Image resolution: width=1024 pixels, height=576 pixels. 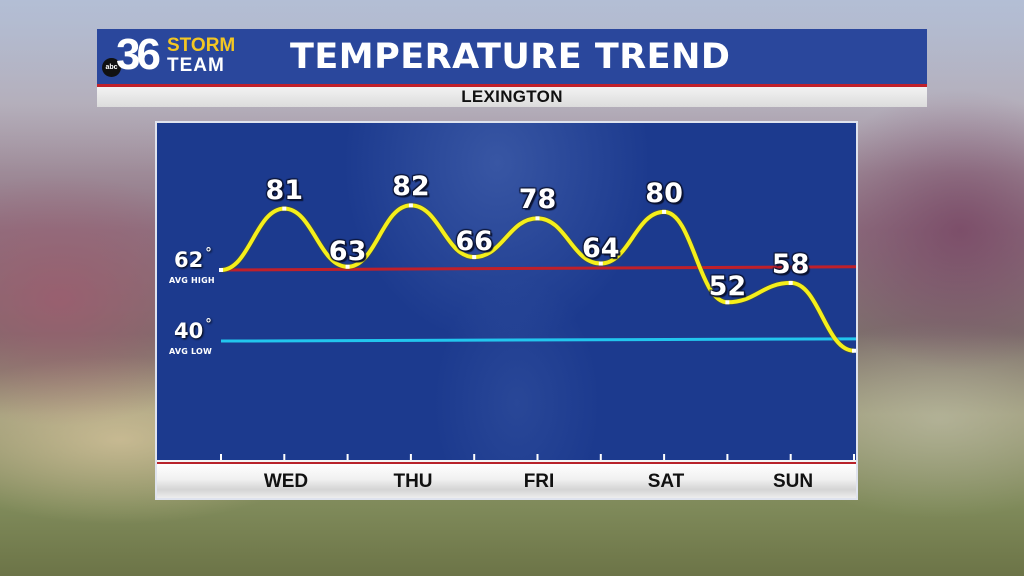 I want to click on data-point-label: 58, so click(x=790, y=264).